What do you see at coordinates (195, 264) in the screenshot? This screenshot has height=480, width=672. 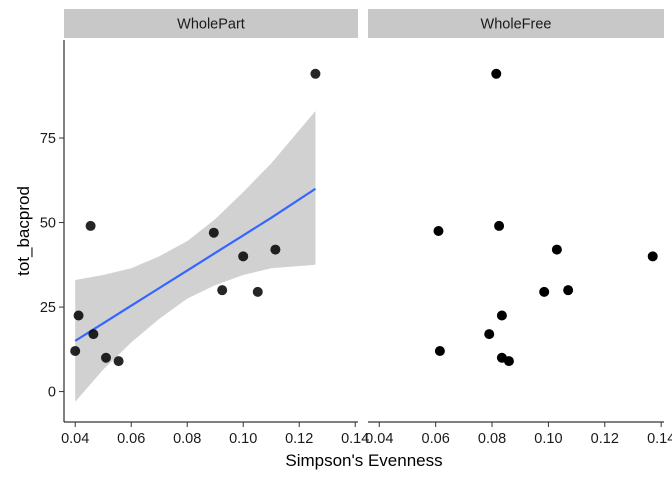 I see `regression-line` at bounding box center [195, 264].